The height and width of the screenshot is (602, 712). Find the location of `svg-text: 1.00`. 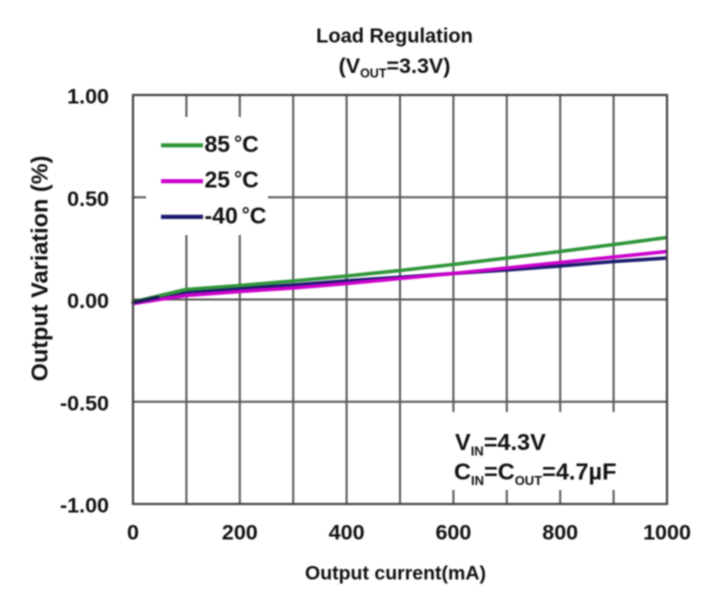

svg-text: 1.00 is located at coordinates (88, 97).